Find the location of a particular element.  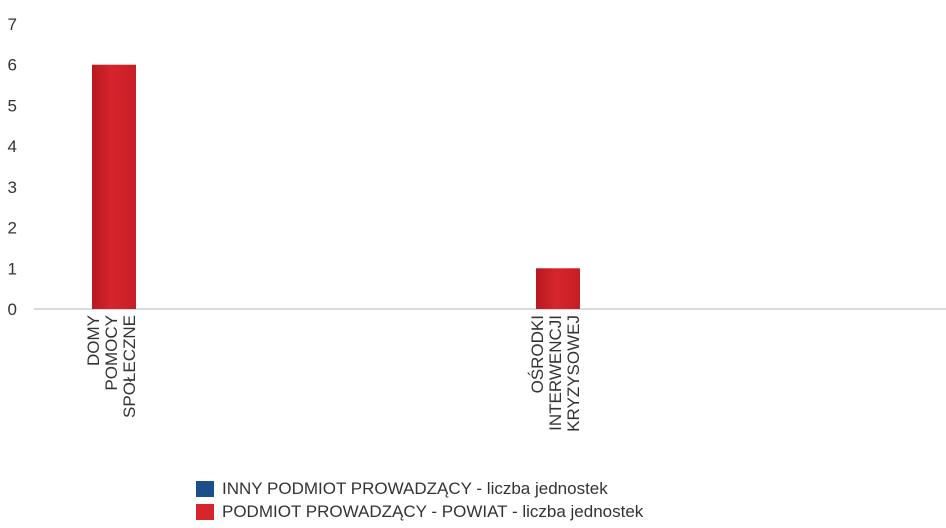

x-tick-label: SPOŁECZNE is located at coordinates (129, 366).